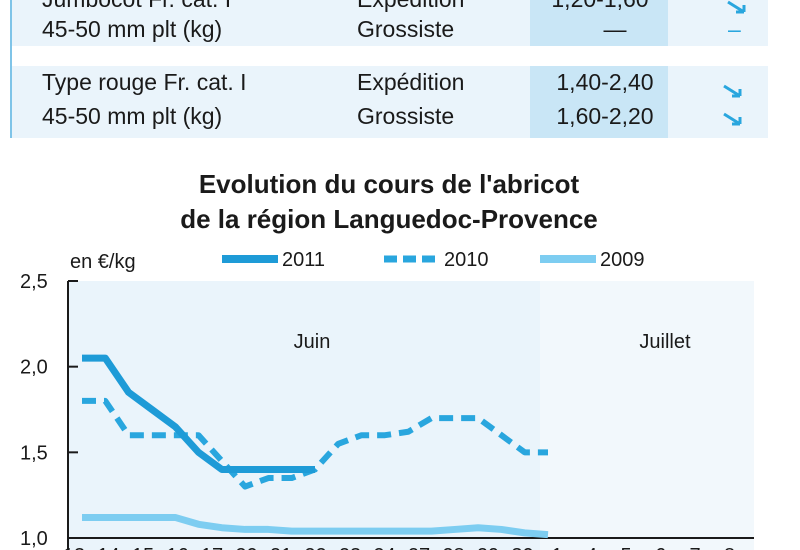 This screenshot has width=800, height=550. I want to click on plot-area-july, so click(647, 415).